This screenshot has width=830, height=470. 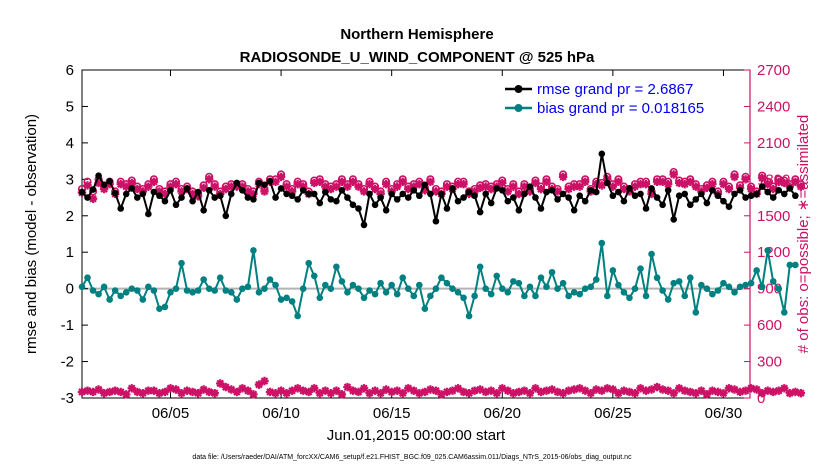 What do you see at coordinates (74, 234) in the screenshot?
I see `left-axis: -3 -2 -1 0 1 2 3 4 5 6` at bounding box center [74, 234].